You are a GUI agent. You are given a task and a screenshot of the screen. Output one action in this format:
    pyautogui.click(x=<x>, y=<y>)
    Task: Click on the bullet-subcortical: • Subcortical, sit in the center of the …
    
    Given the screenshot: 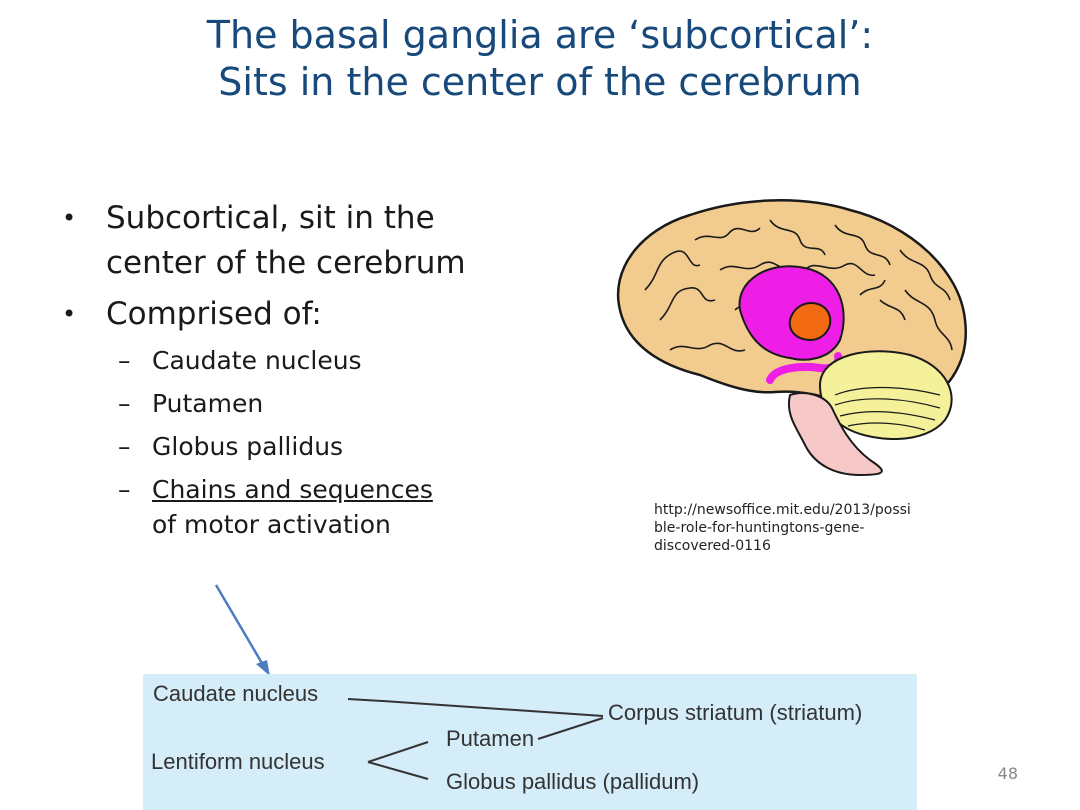 What is the action you would take?
    pyautogui.click(x=312, y=241)
    